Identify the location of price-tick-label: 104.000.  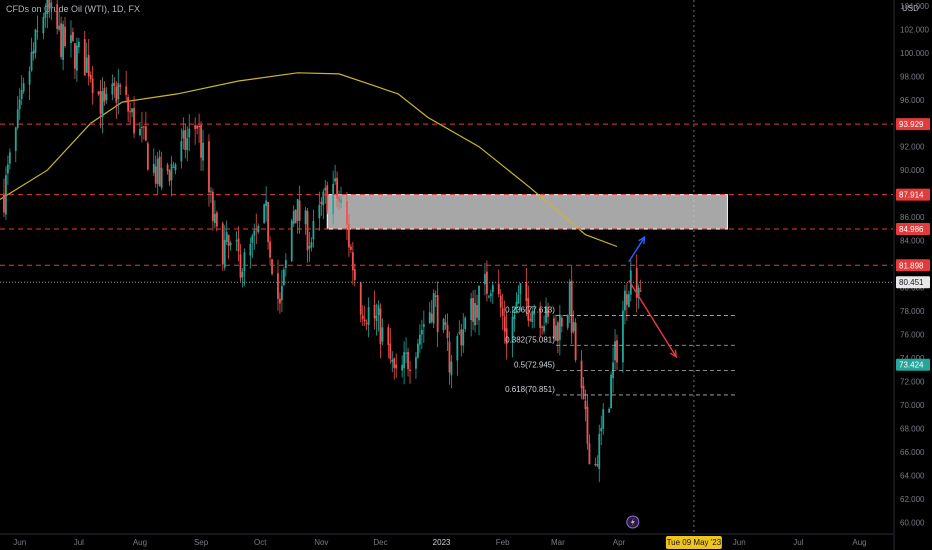
(914, 6).